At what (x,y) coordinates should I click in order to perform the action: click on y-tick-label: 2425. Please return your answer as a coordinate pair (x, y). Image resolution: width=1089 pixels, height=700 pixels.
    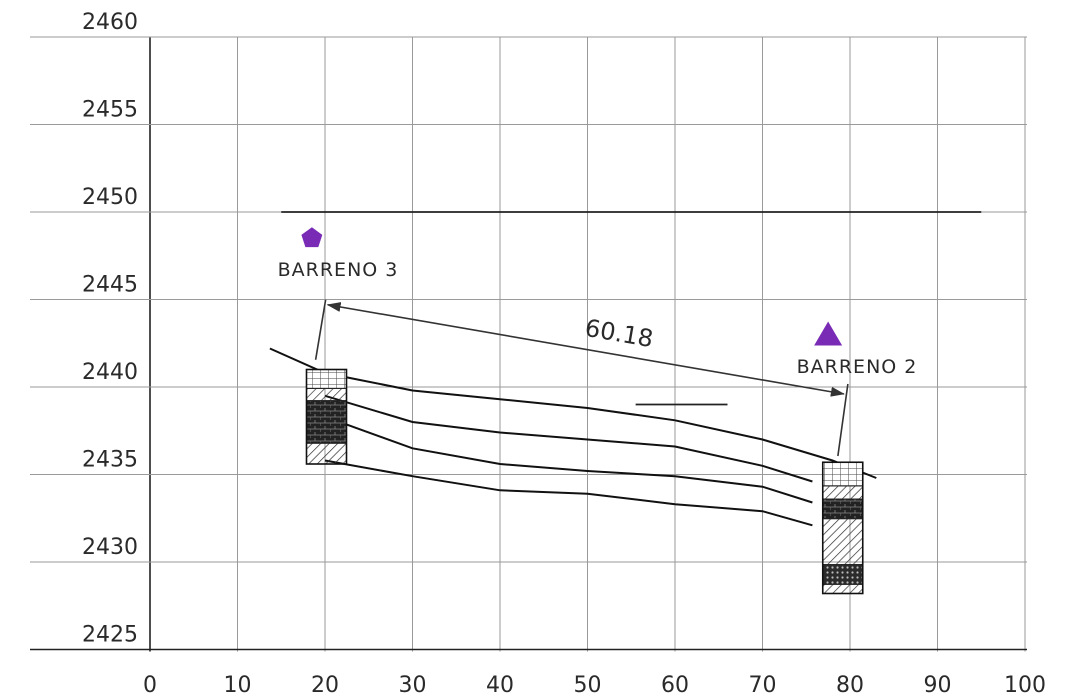
    Looking at the image, I should click on (110, 635).